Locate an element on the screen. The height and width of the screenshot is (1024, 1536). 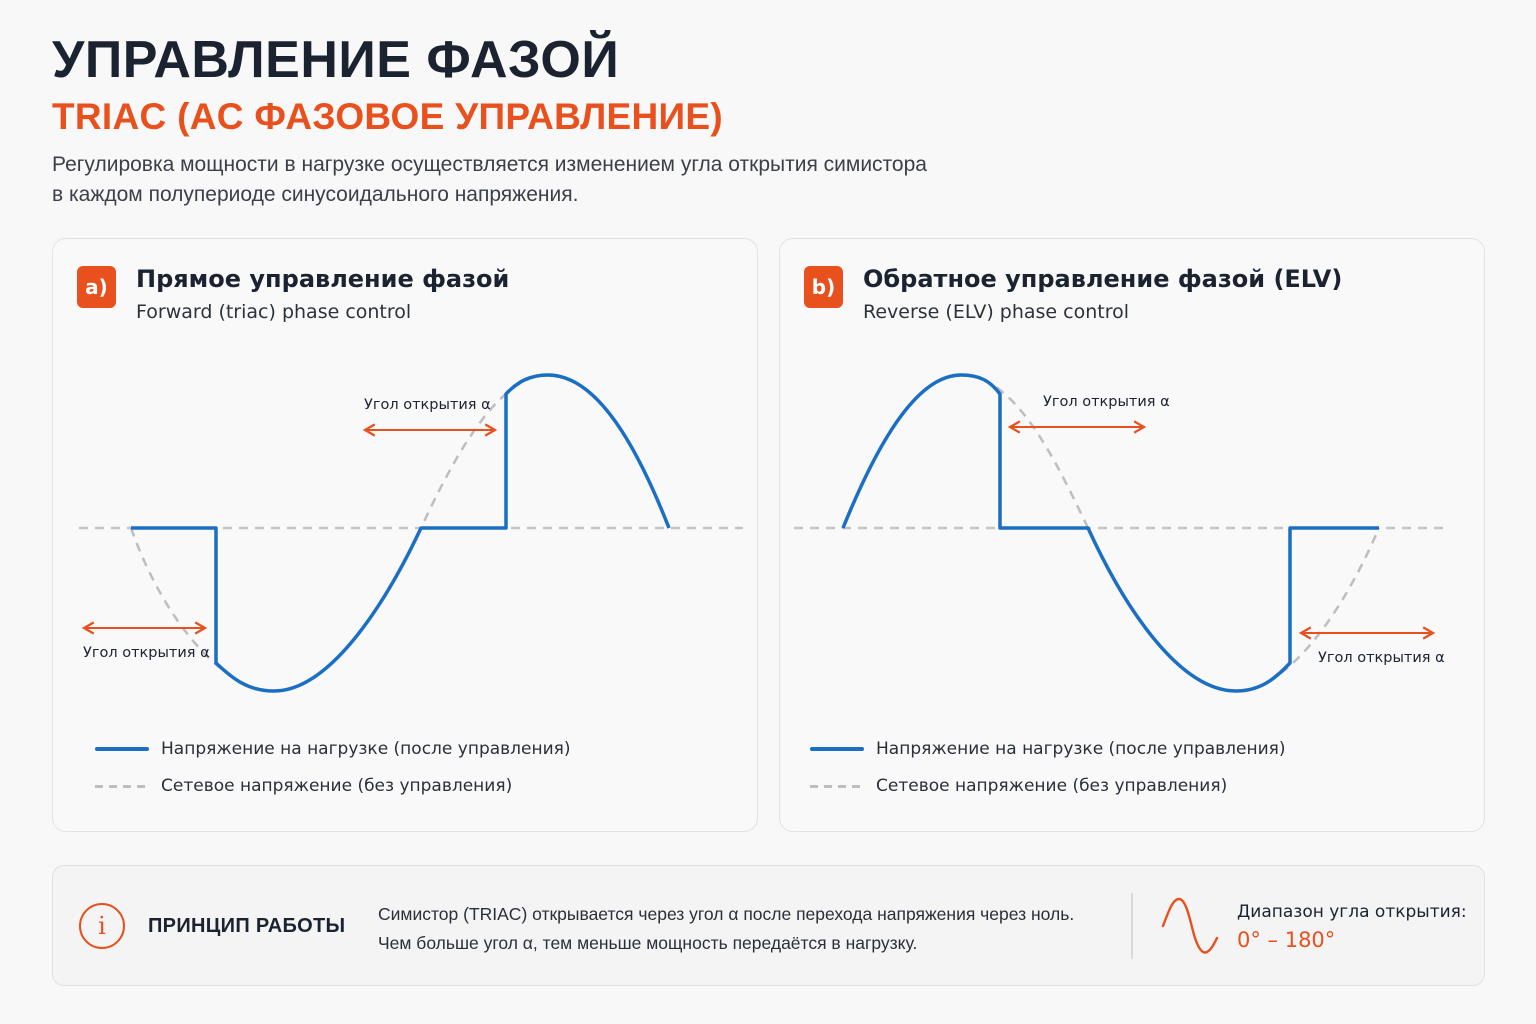
range-value: 0° – 180° is located at coordinates (1286, 940).